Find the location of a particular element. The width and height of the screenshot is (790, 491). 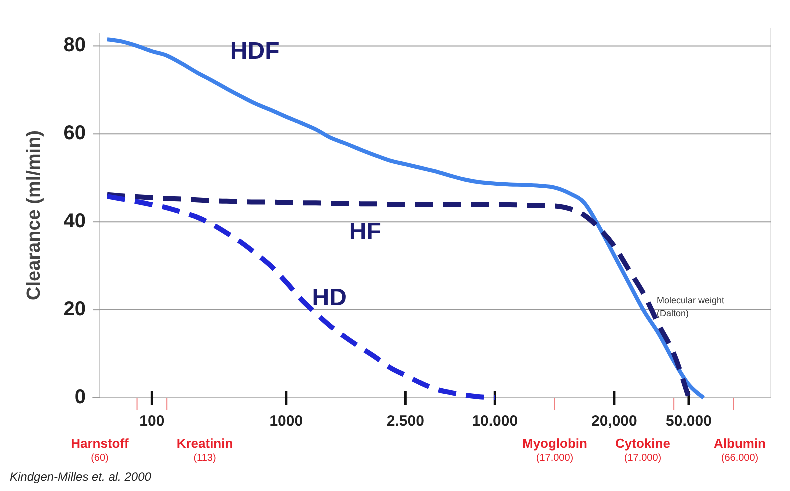

y-axis-title: Clearance (ml/min) is located at coordinates (34, 215).